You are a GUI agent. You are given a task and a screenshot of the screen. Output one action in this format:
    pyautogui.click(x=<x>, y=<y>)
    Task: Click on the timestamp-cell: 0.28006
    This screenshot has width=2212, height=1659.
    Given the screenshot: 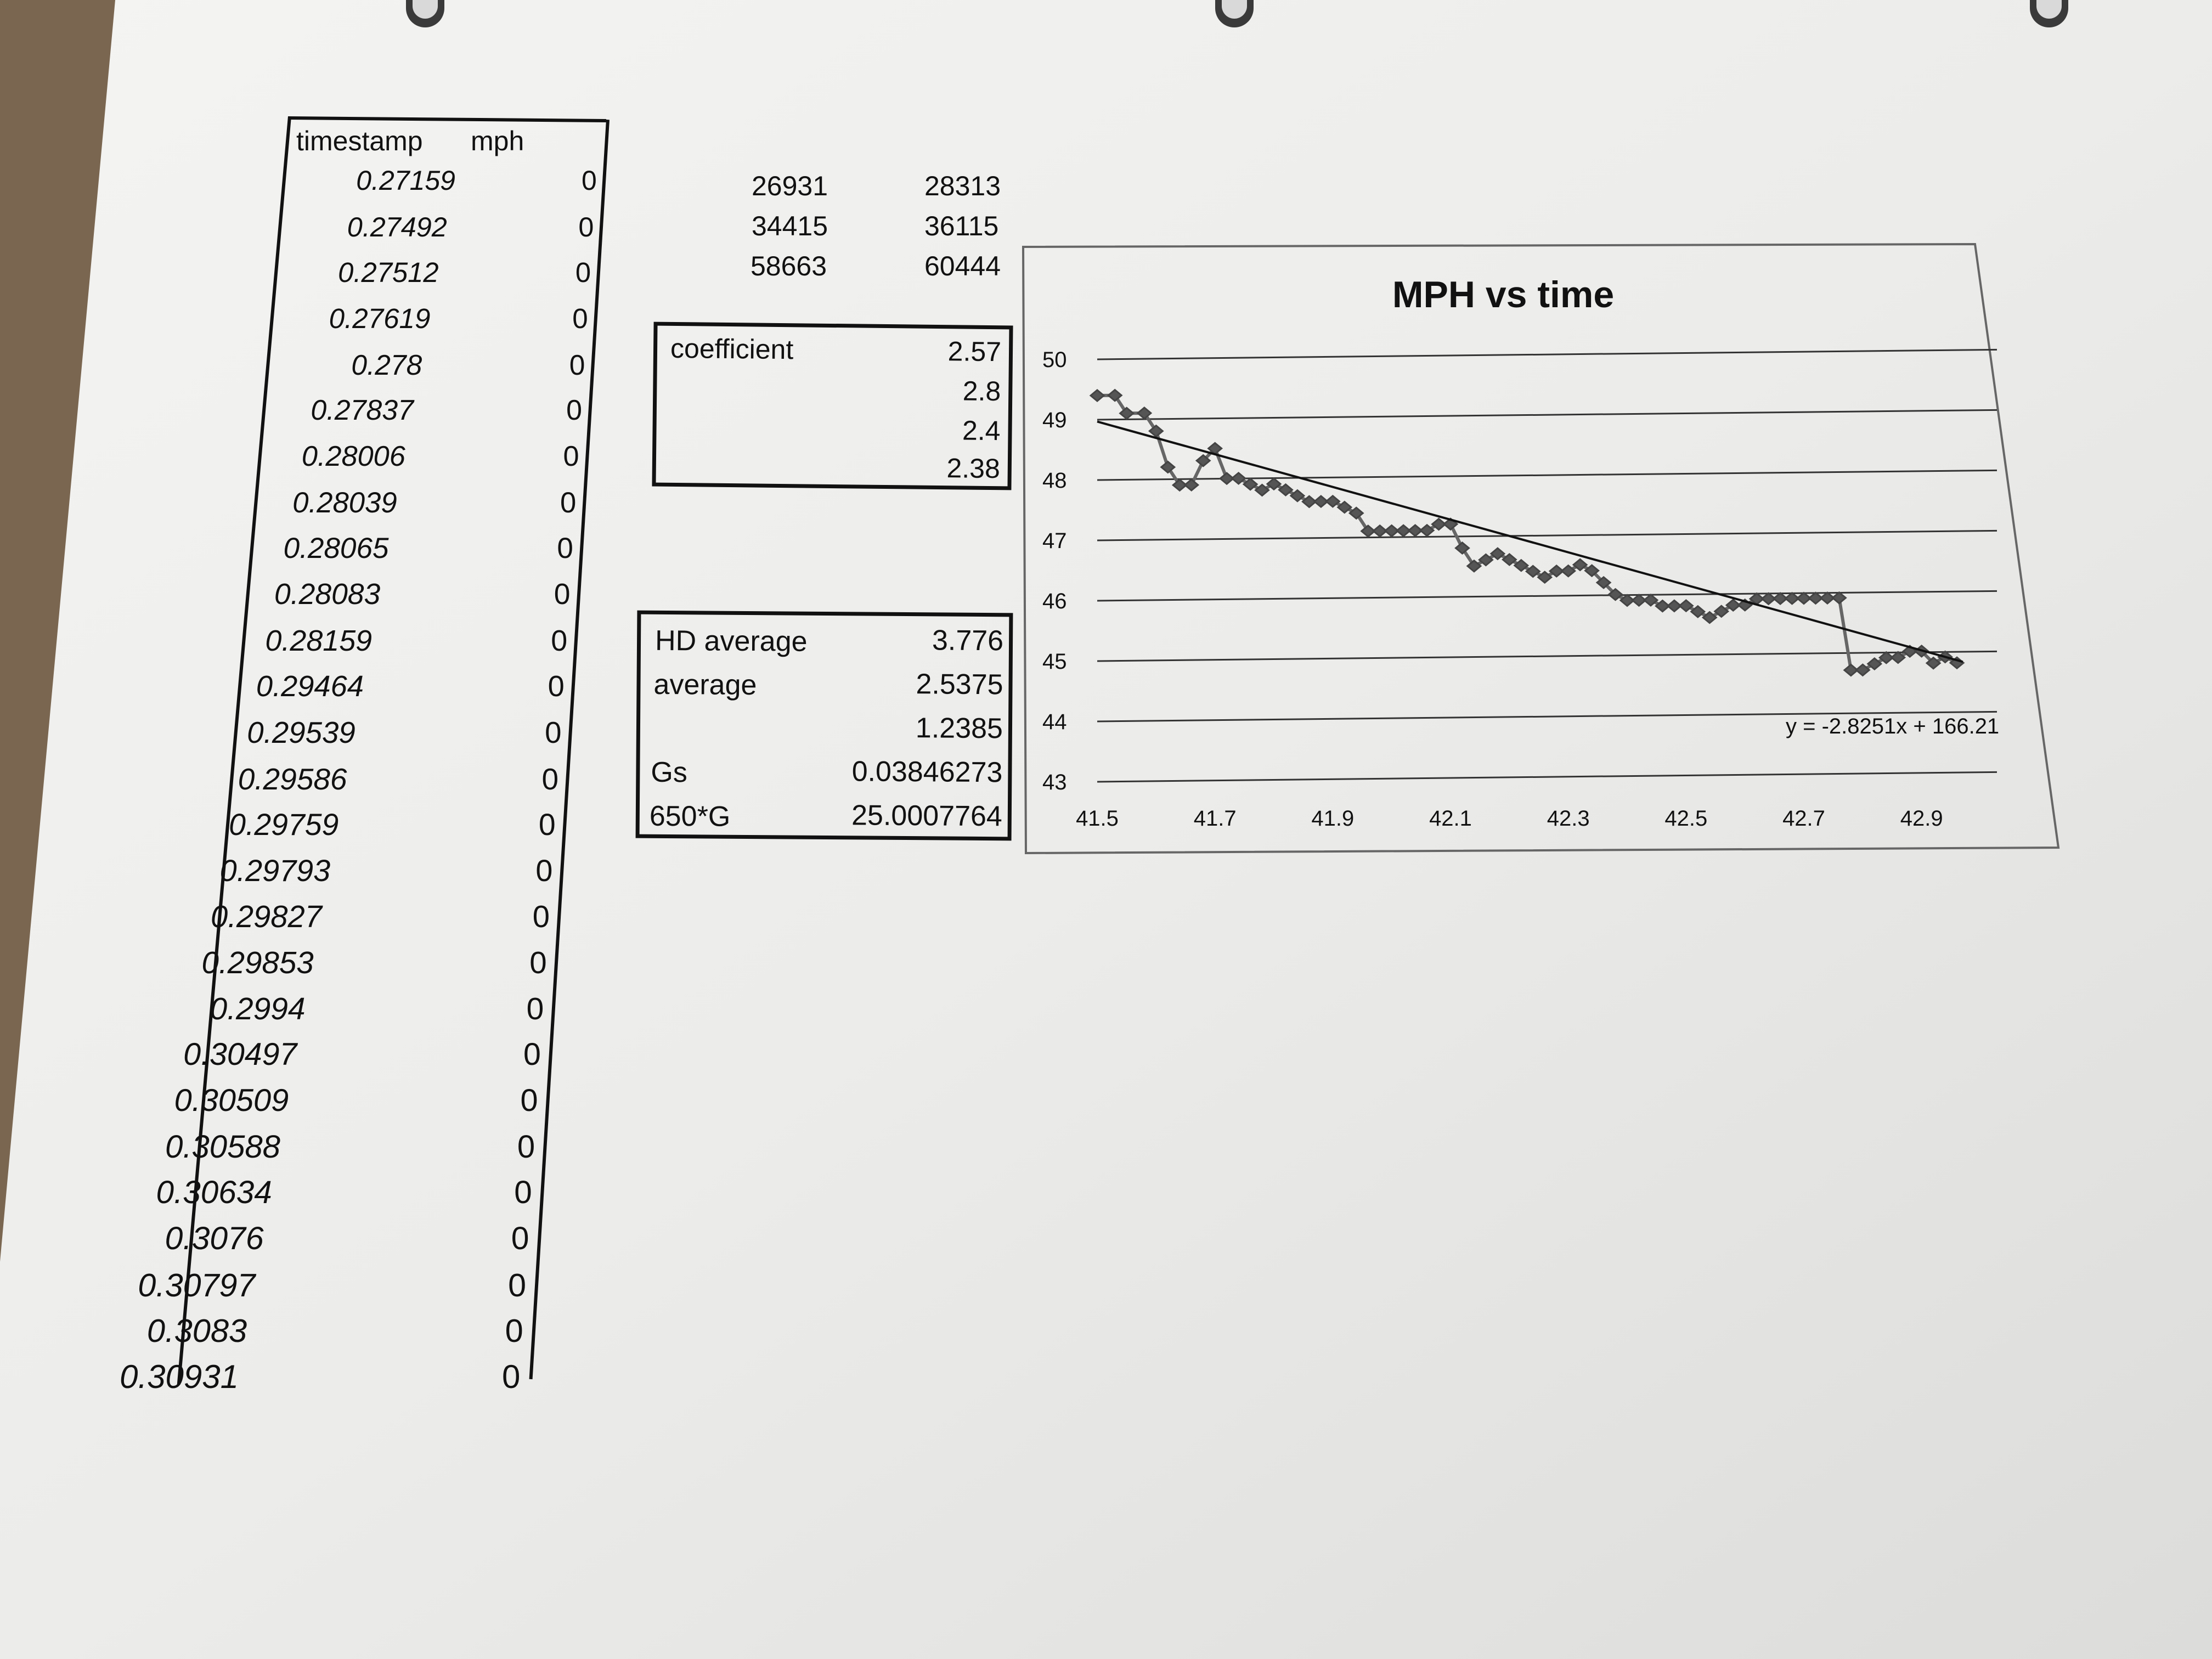 What is the action you would take?
    pyautogui.click(x=353, y=456)
    